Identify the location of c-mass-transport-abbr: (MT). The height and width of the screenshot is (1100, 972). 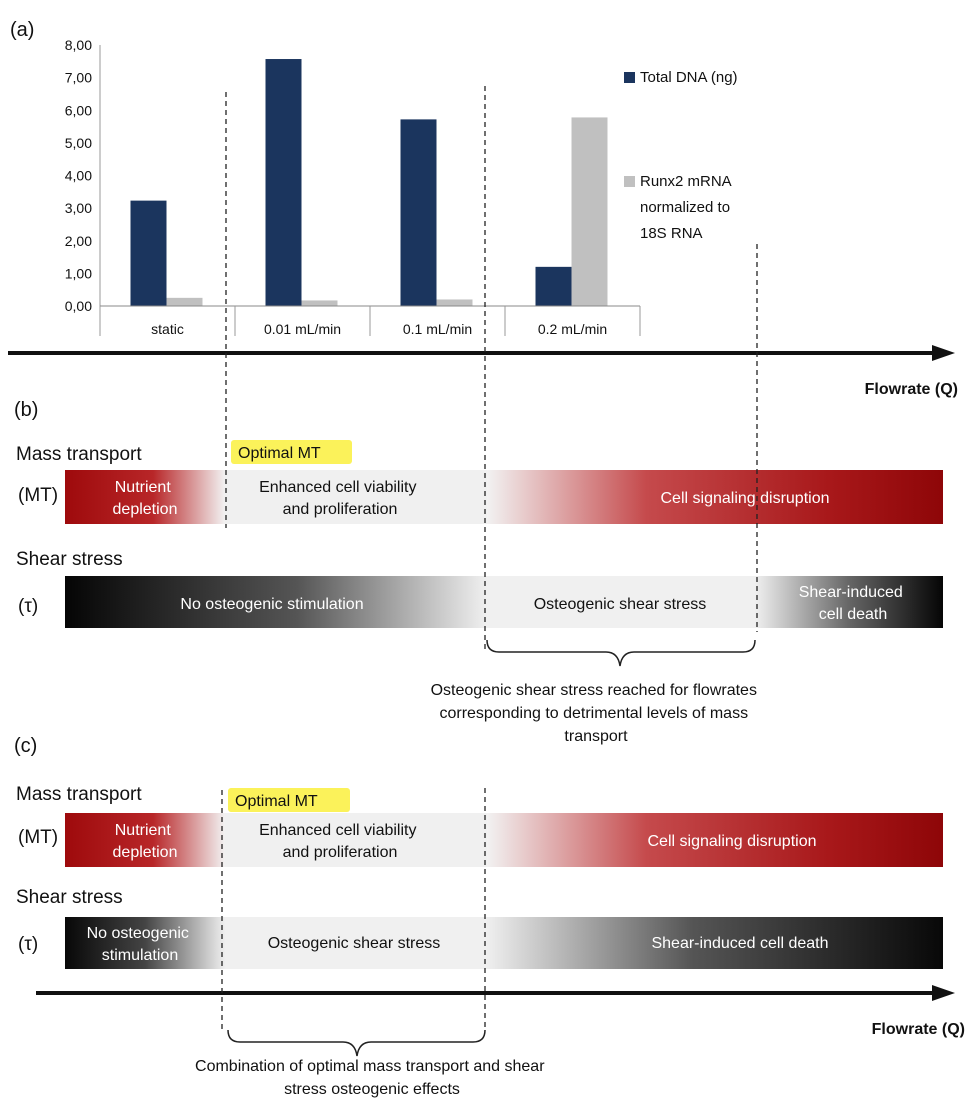
(38, 837).